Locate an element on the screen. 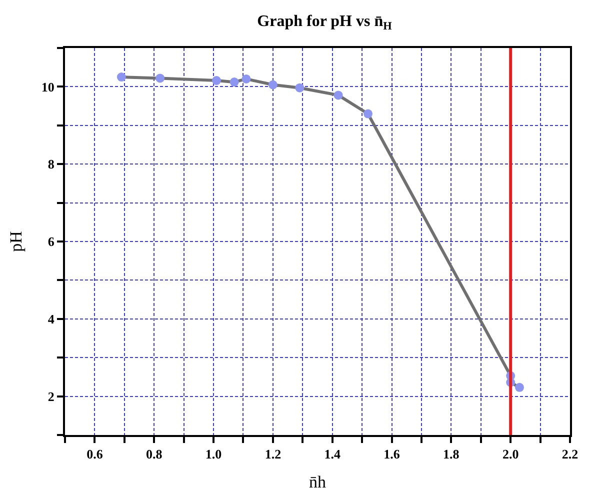 This screenshot has height=500, width=590. x-tick-label: 0.8 is located at coordinates (154, 454).